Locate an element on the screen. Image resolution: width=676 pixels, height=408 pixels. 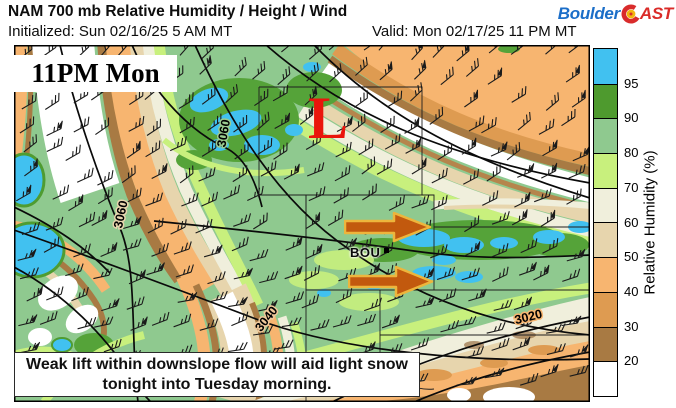
station-marker-bou: BOU is located at coordinates (370, 252).